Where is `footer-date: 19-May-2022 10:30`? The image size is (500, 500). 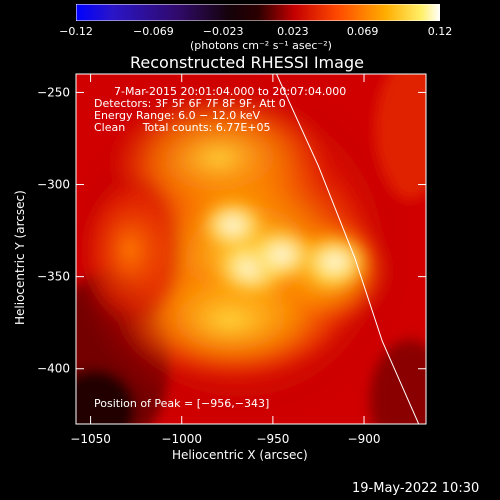
footer-date: 19-May-2022 10:30 is located at coordinates (416, 488).